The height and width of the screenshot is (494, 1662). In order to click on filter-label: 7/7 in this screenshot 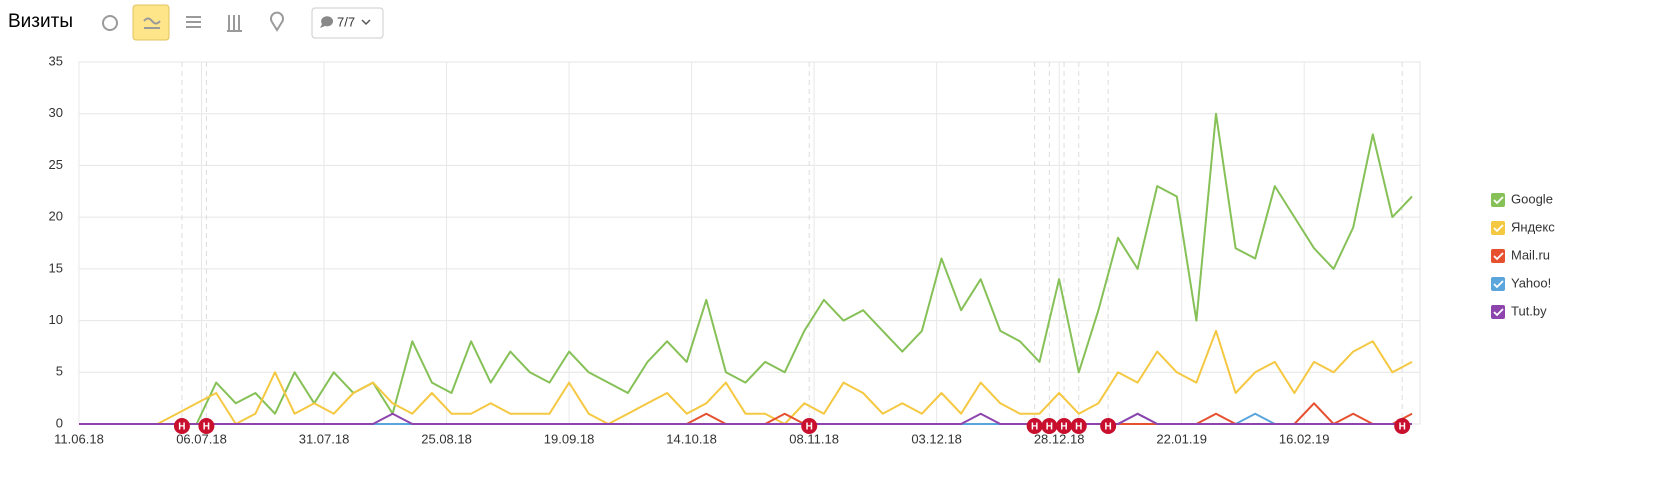, I will do `click(346, 21)`.